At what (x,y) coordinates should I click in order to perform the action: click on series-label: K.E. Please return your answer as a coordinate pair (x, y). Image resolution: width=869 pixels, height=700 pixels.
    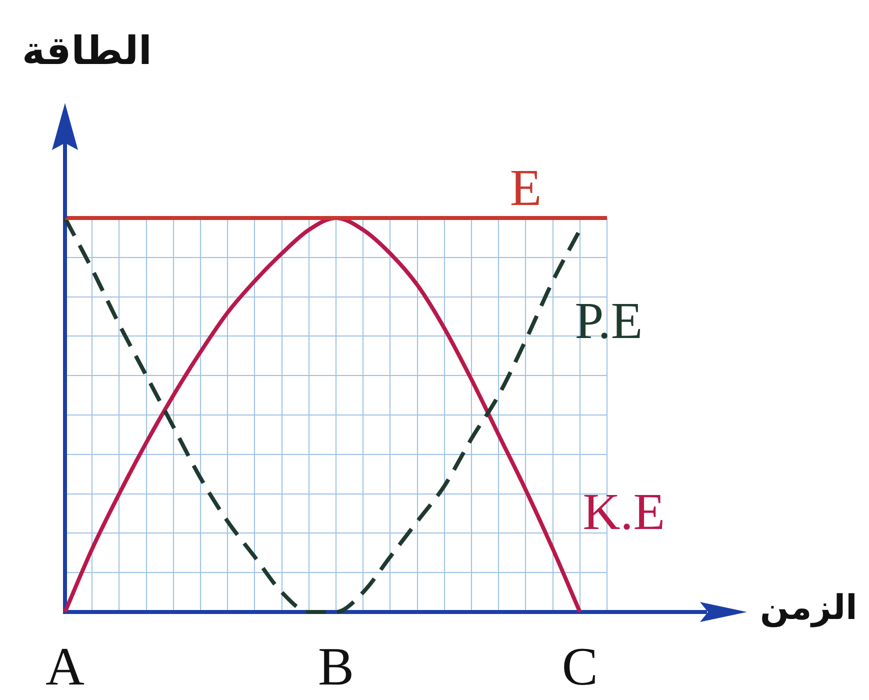
    Looking at the image, I should click on (624, 512).